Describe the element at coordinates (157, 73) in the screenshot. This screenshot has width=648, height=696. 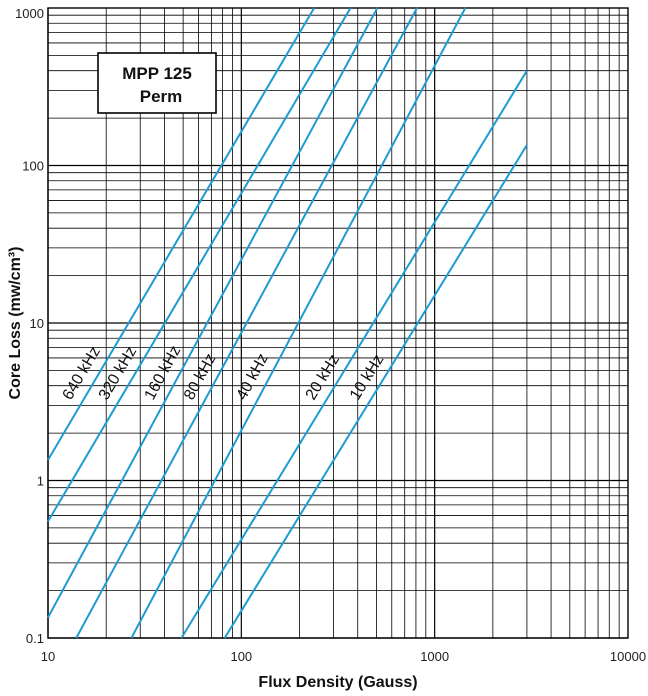
I see `annotation-line1: MPP 125` at that location.